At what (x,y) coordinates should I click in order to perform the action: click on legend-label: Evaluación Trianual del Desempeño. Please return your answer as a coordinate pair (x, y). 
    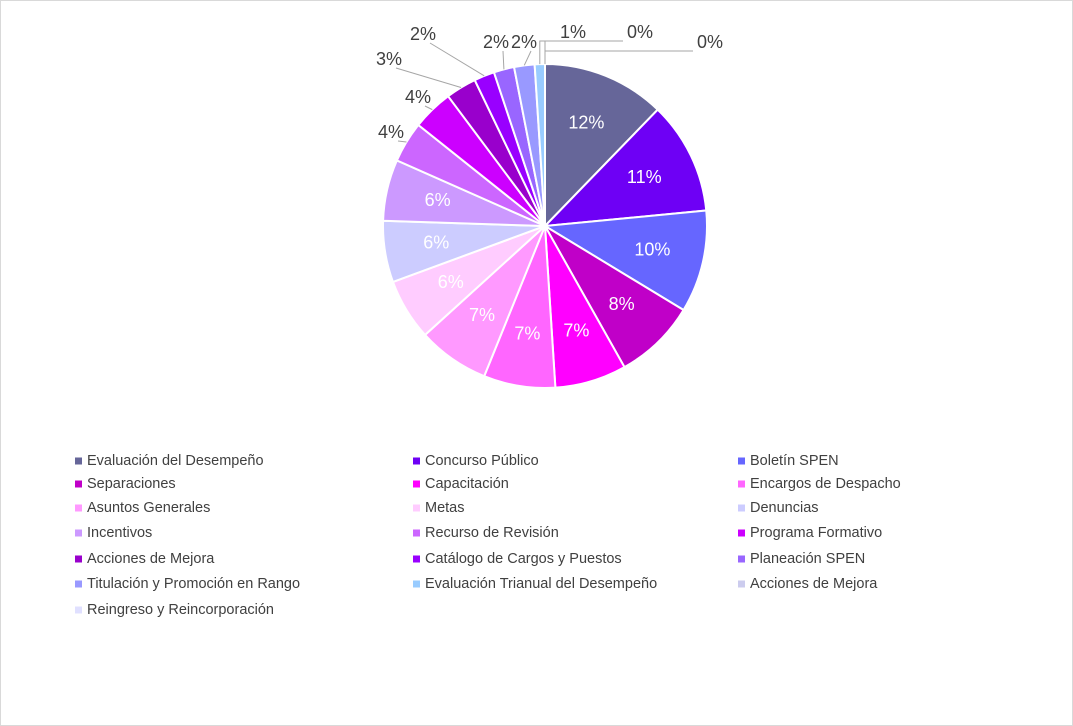
    Looking at the image, I should click on (541, 584).